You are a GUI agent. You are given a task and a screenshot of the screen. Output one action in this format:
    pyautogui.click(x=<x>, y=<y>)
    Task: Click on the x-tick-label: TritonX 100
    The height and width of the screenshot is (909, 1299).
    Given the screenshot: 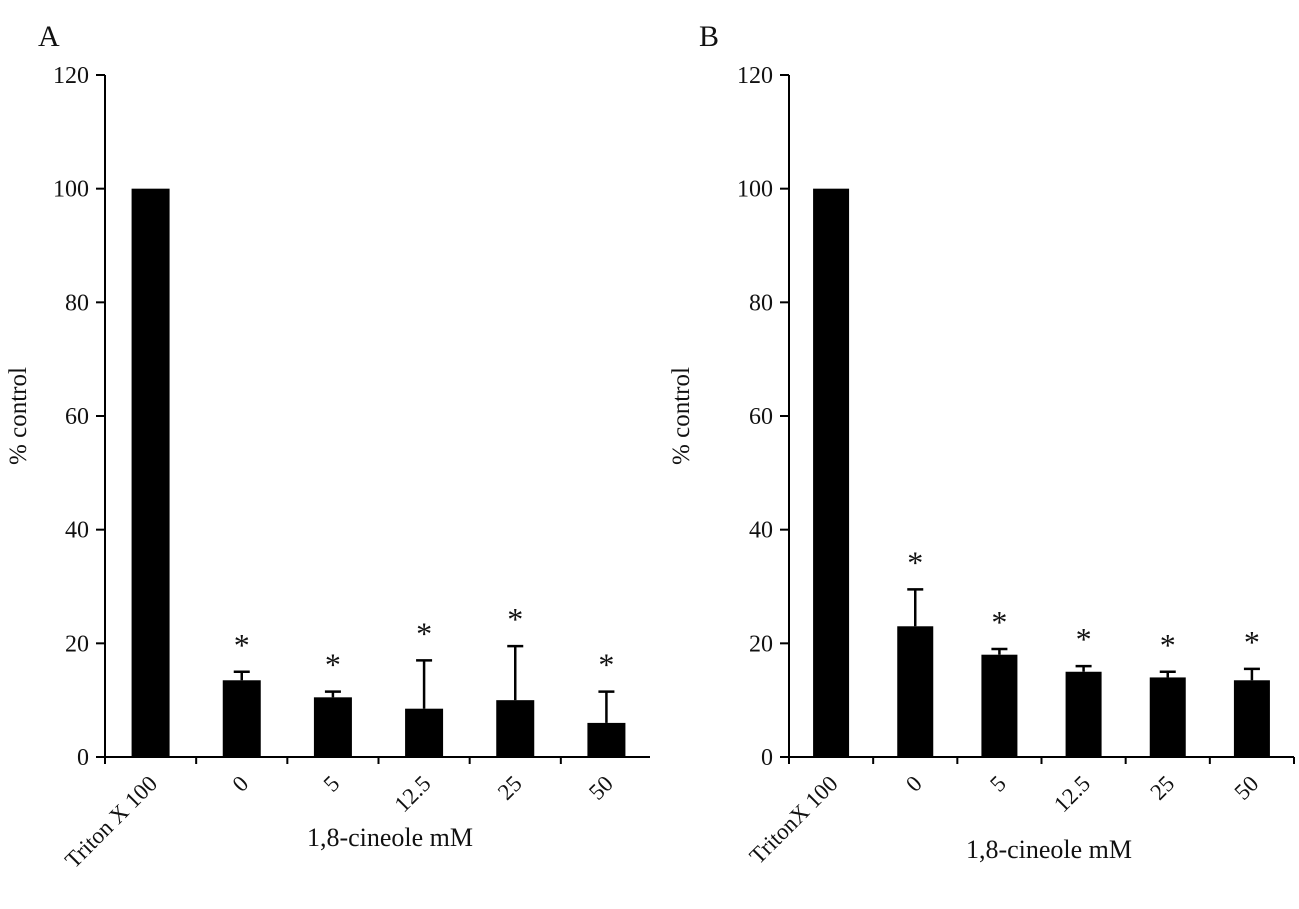 What is the action you would take?
    pyautogui.click(x=794, y=820)
    